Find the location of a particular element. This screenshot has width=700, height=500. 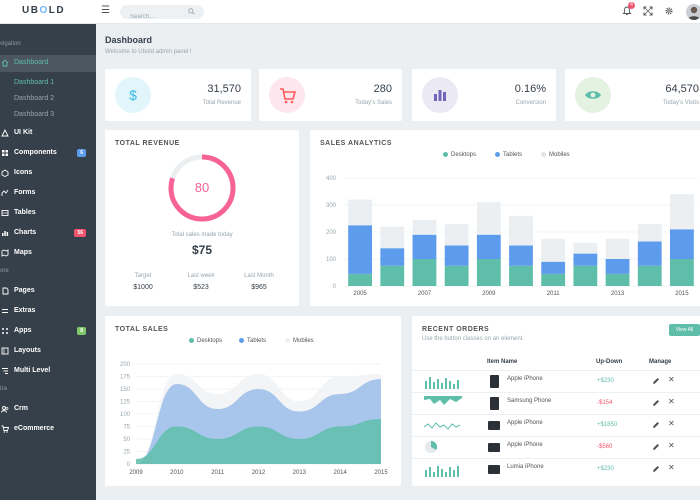

stat-card-revenue: $ 31,570 Total Revenue is located at coordinates (178, 95).